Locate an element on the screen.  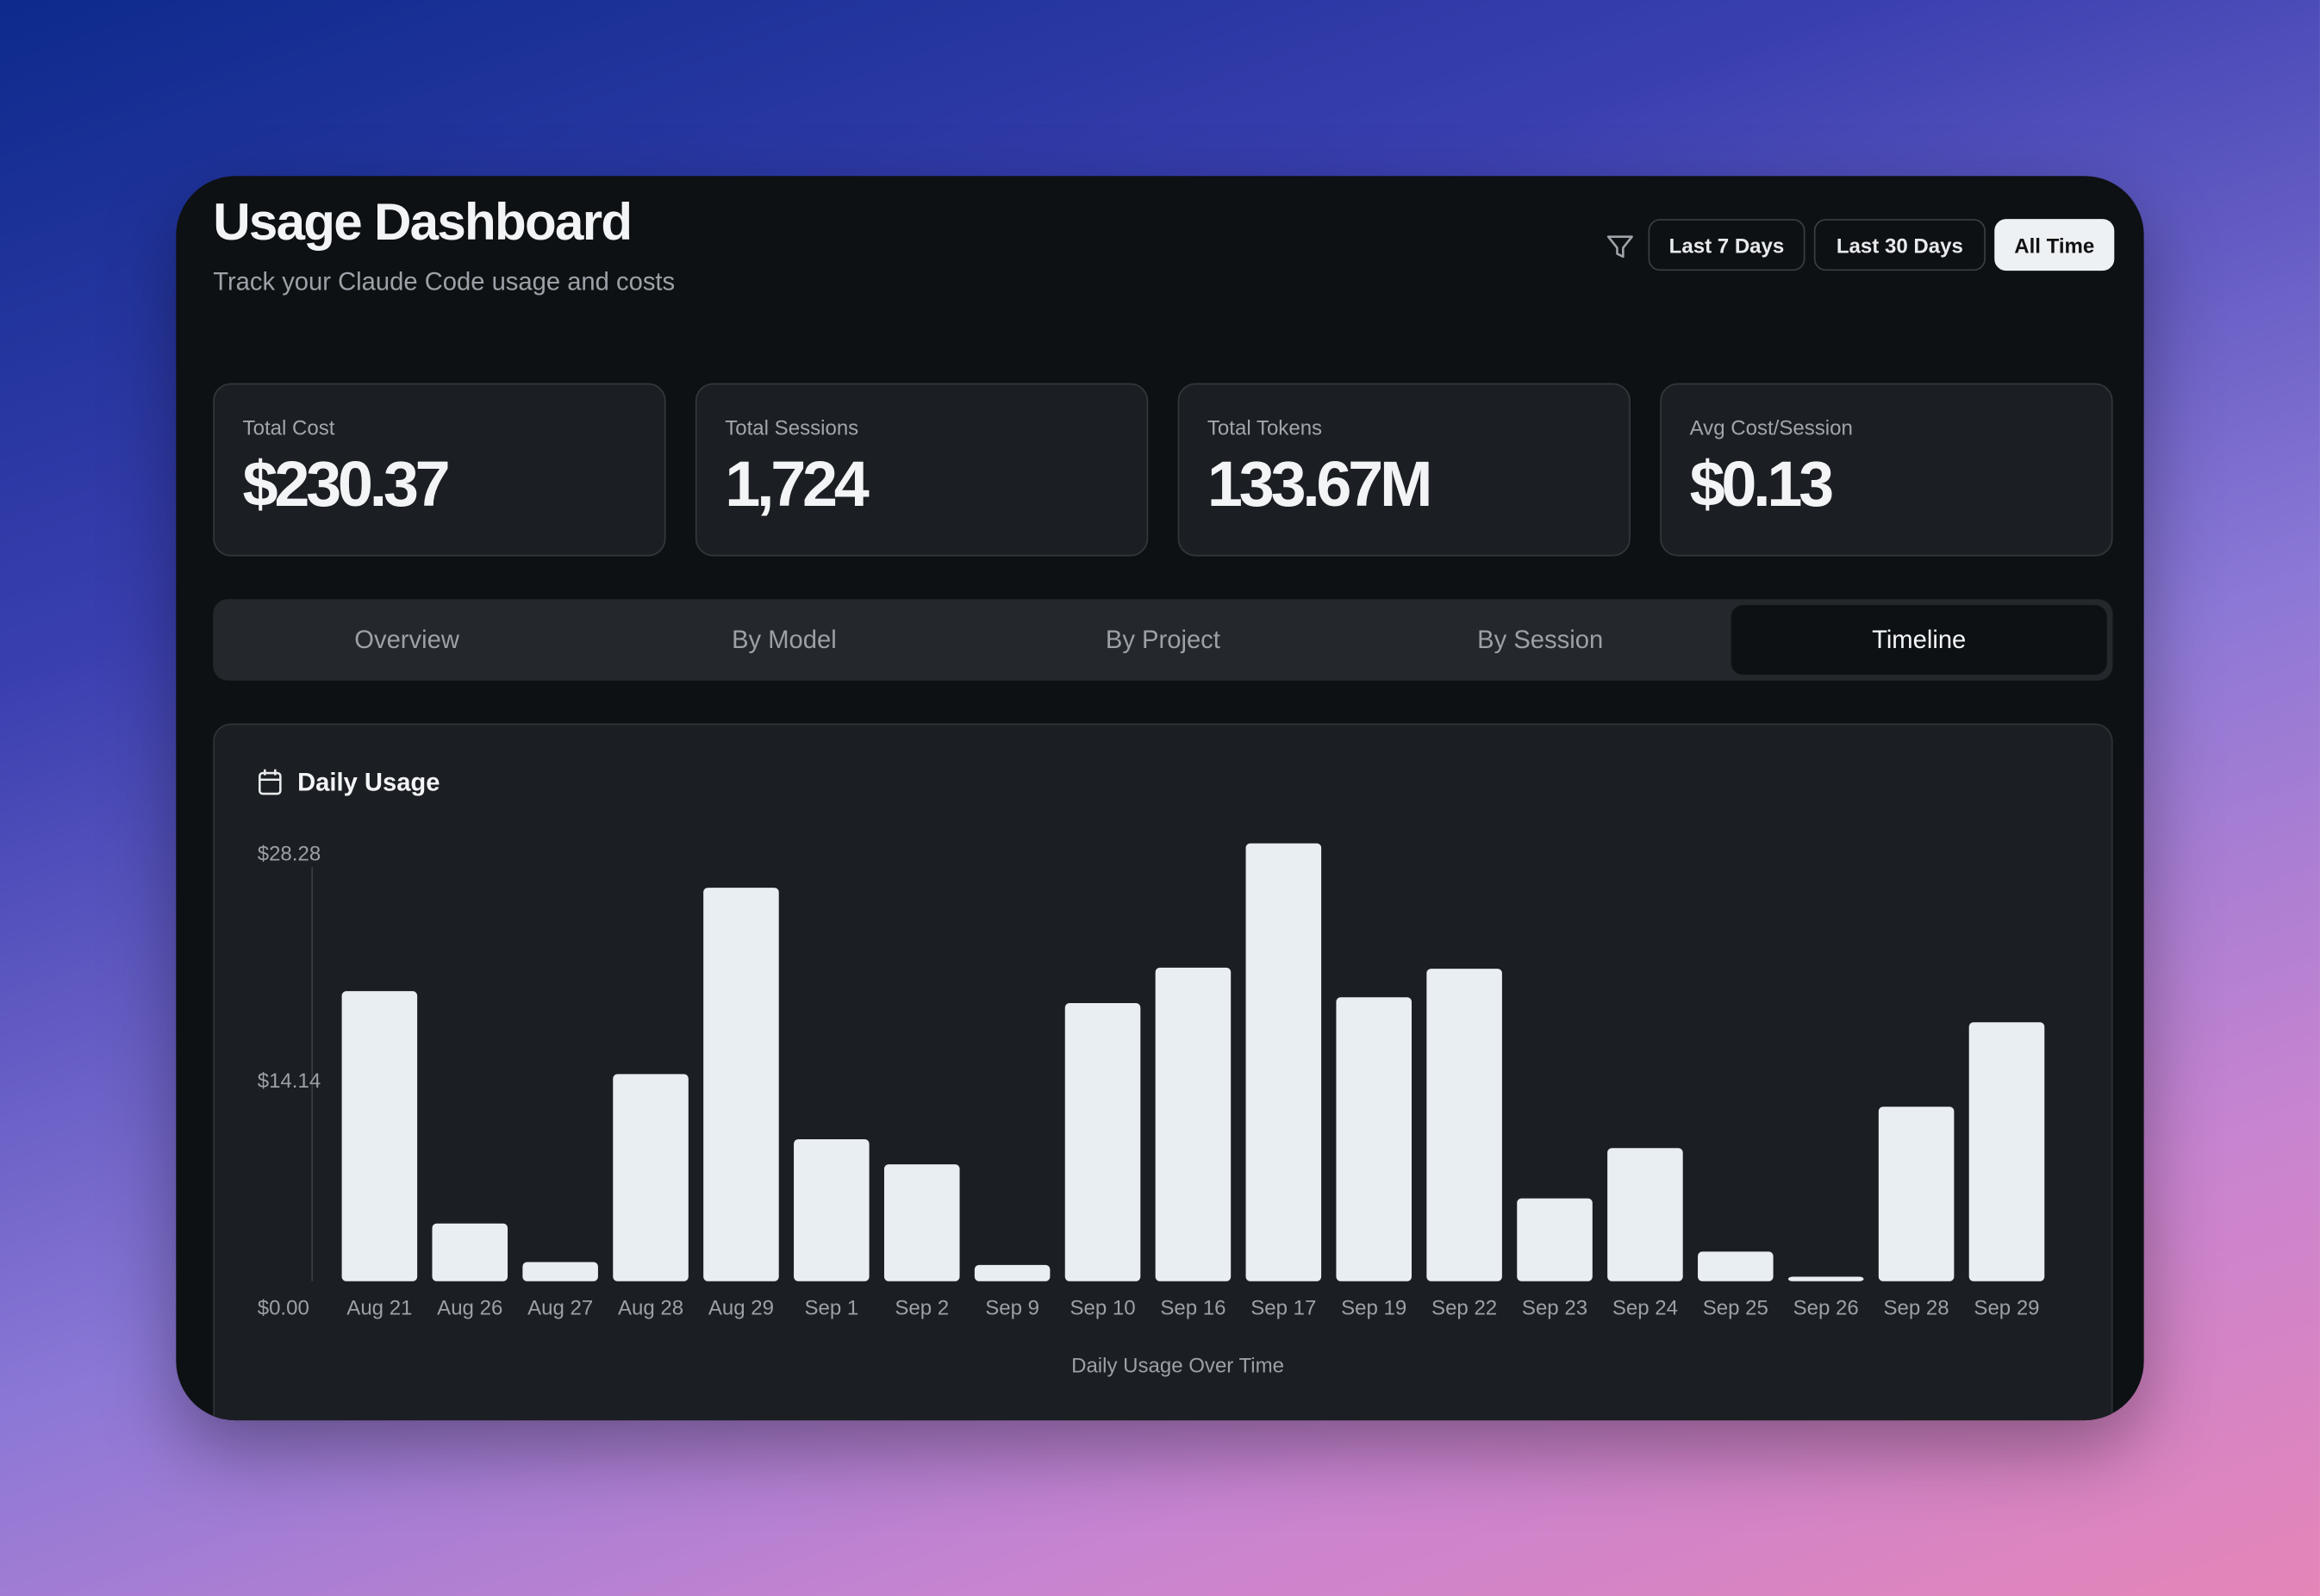
x-axis-title: Daily Usage Over Time is located at coordinates (1177, 1366).